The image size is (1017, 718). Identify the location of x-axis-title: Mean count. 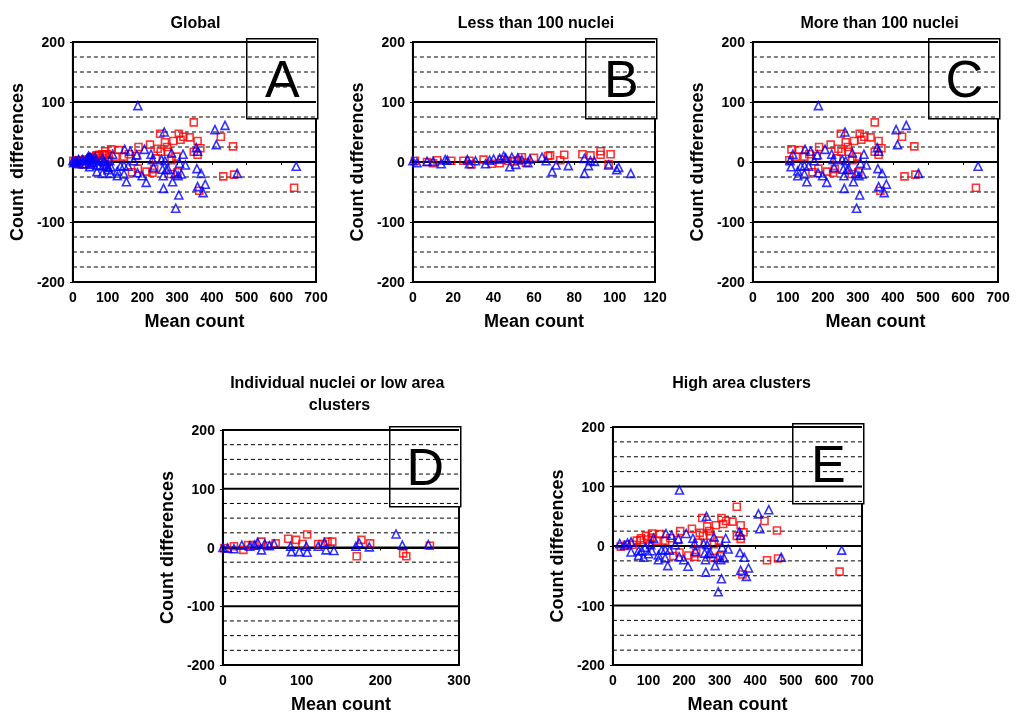
(737, 704).